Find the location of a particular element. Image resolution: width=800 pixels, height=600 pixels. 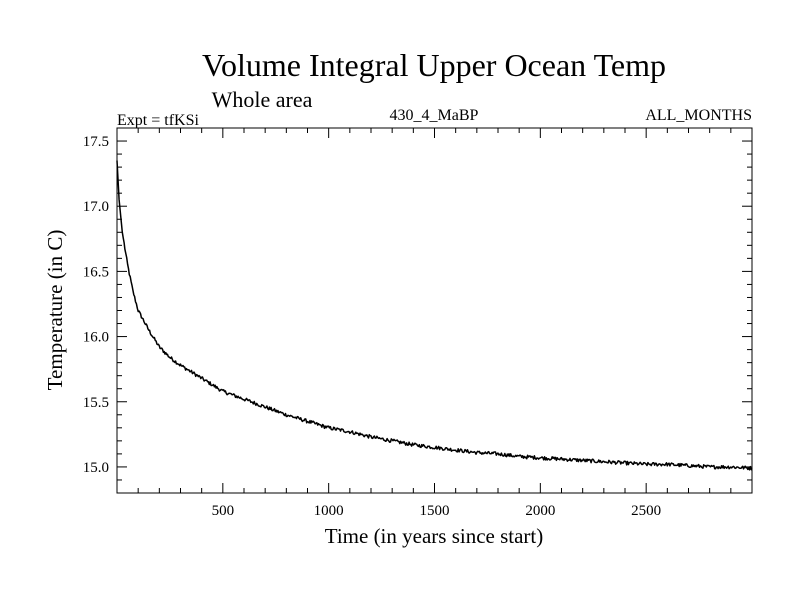

chart-title: Volume Integral Upper Ocean Temp is located at coordinates (434, 65).